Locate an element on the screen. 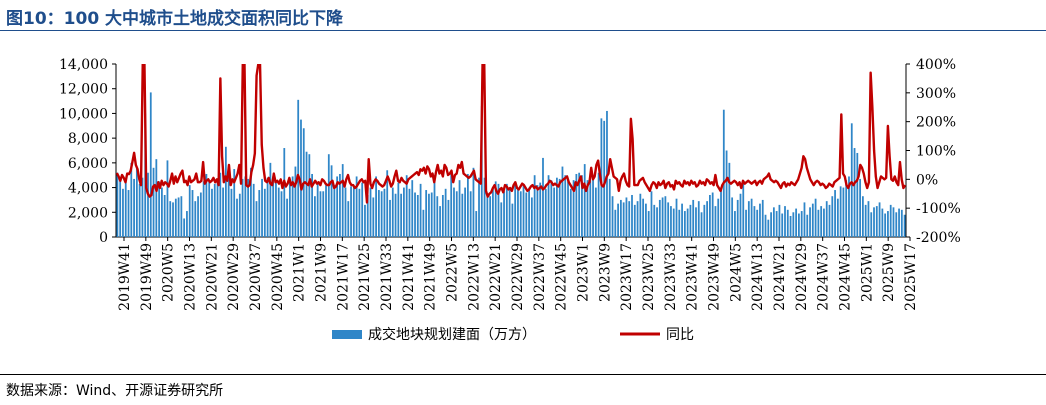 The width and height of the screenshot is (1046, 405). title-divider is located at coordinates (523, 30).